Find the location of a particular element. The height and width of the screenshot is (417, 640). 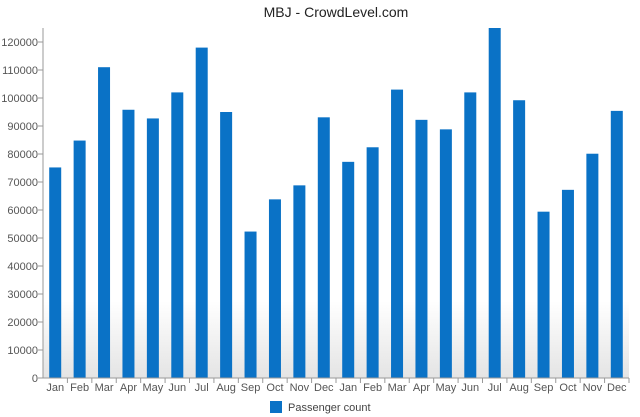

y-tick-label: 110000 is located at coordinates (20, 71).